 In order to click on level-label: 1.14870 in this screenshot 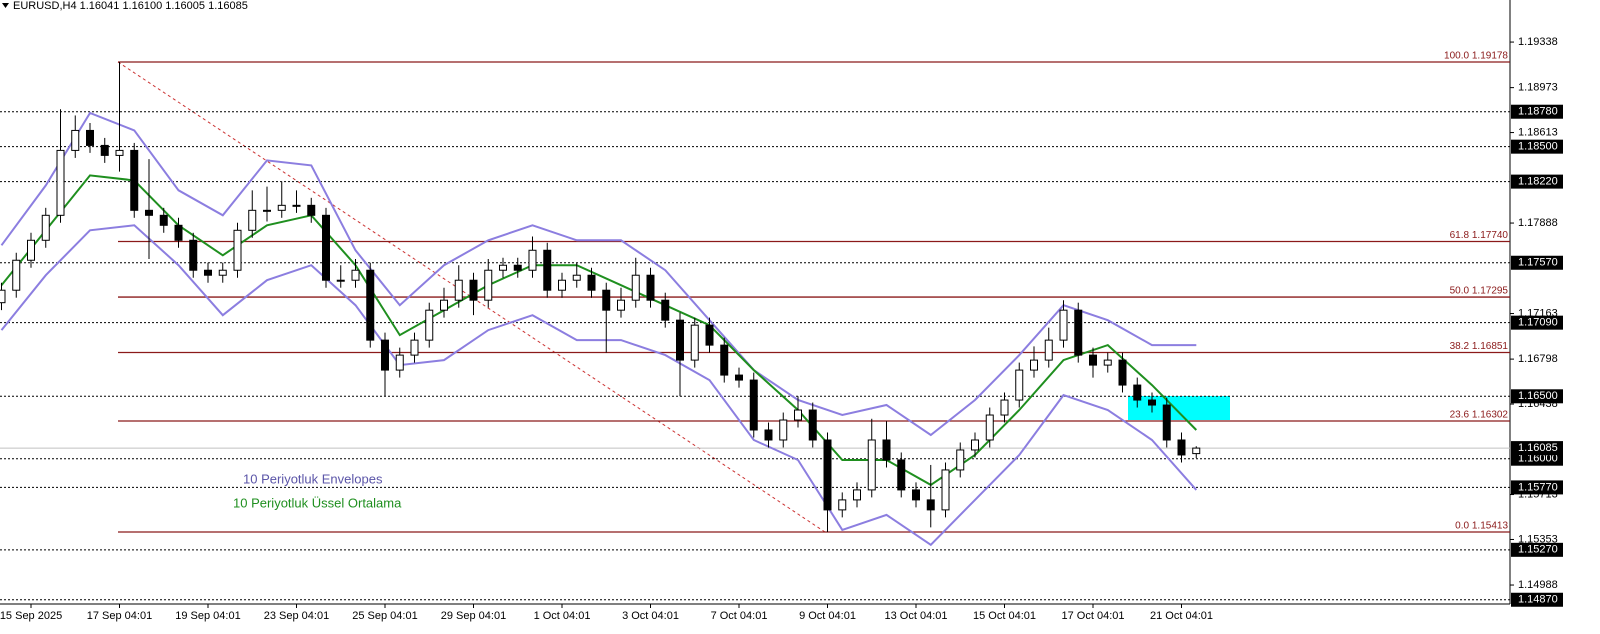, I will do `click(1538, 600)`.